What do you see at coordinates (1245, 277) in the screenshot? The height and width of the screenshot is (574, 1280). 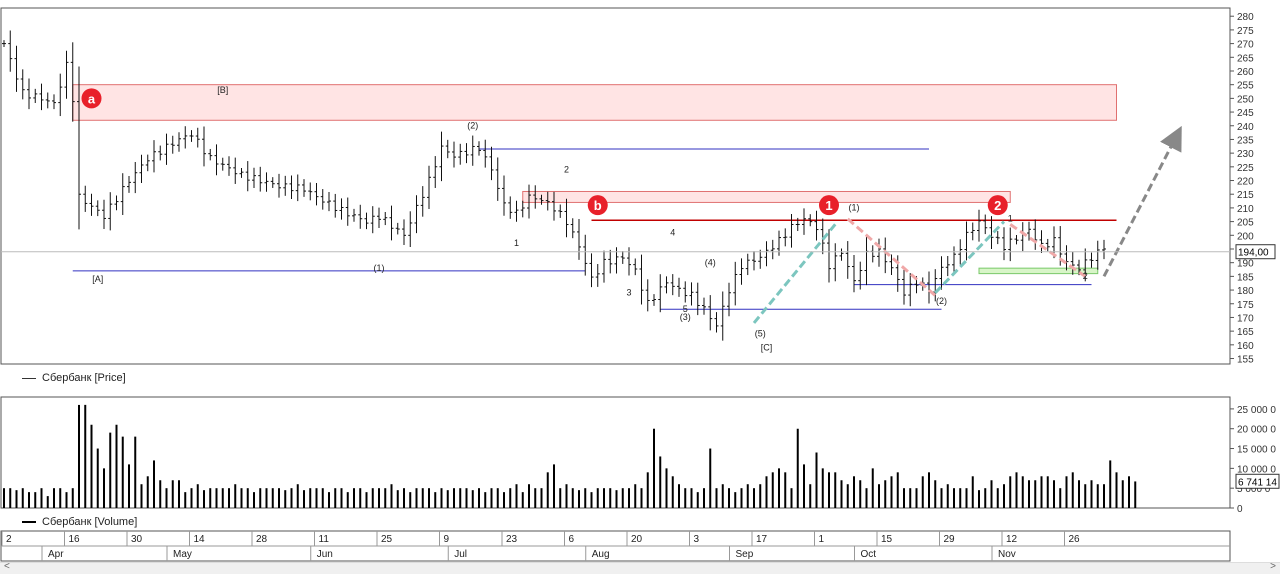 I see `price-tick-label: 185` at bounding box center [1245, 277].